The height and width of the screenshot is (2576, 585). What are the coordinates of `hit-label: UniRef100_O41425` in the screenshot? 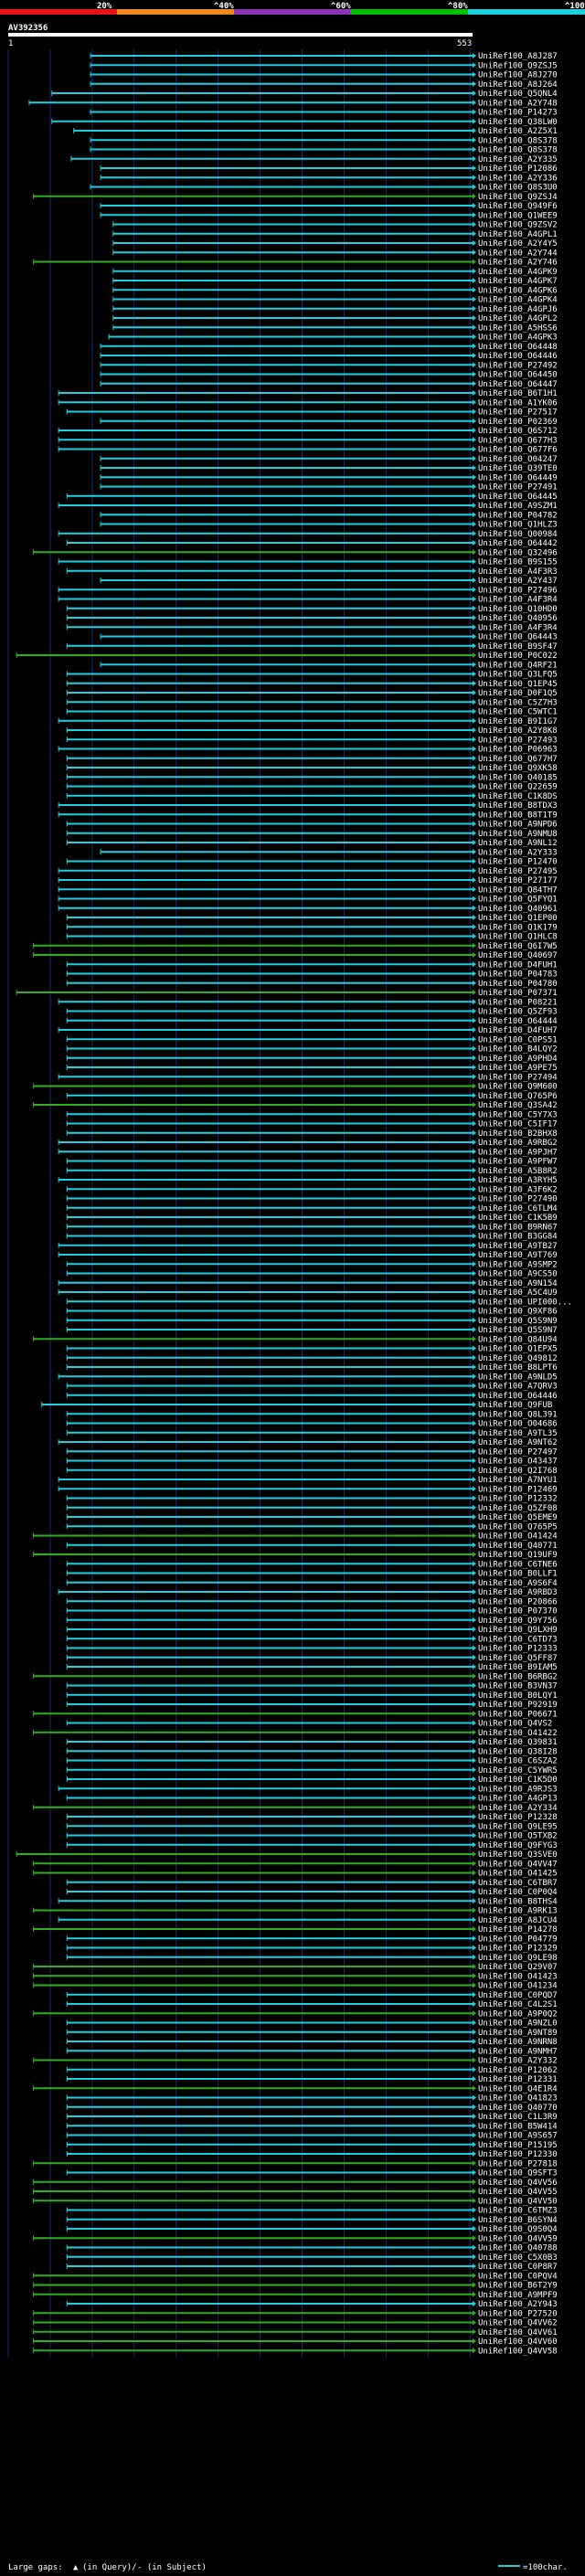 It's located at (518, 1874).